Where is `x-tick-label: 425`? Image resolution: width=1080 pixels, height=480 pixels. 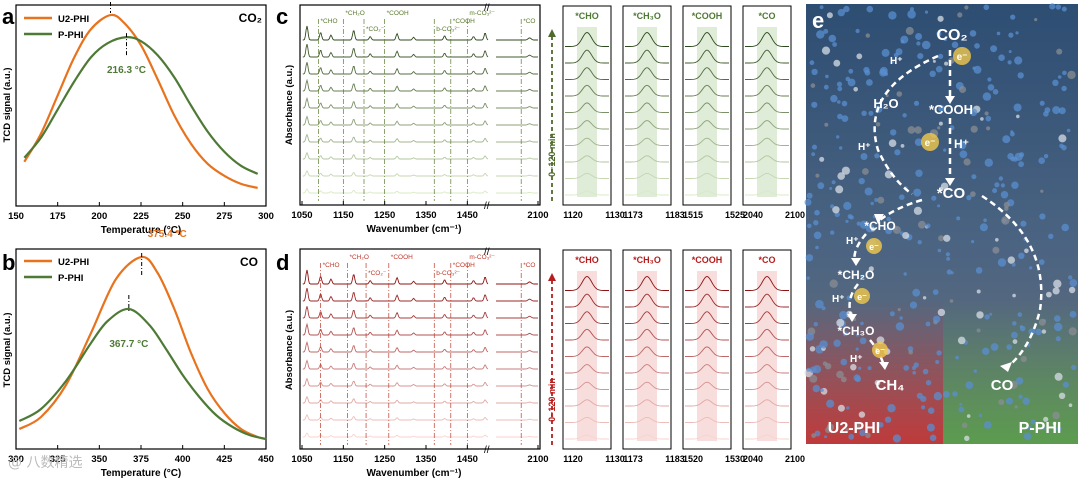 x-tick-label: 425 is located at coordinates (224, 459).